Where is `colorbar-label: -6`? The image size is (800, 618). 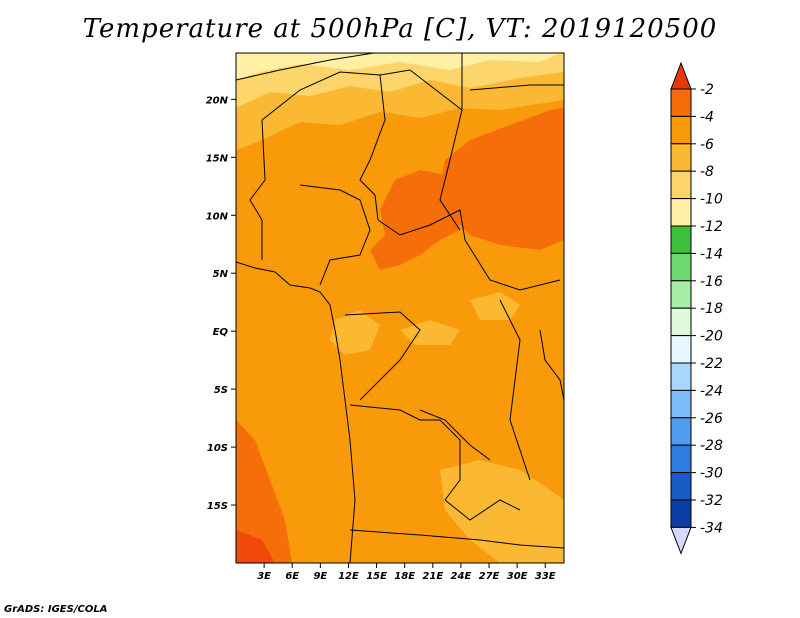 colorbar-label: -6 is located at coordinates (707, 145).